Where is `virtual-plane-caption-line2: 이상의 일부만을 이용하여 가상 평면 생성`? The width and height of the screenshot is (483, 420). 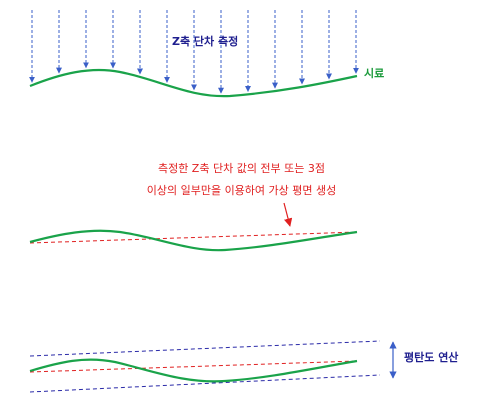 virtual-plane-caption-line2: 이상의 일부만을 이용하여 가상 평면 생성 is located at coordinates (241, 190).